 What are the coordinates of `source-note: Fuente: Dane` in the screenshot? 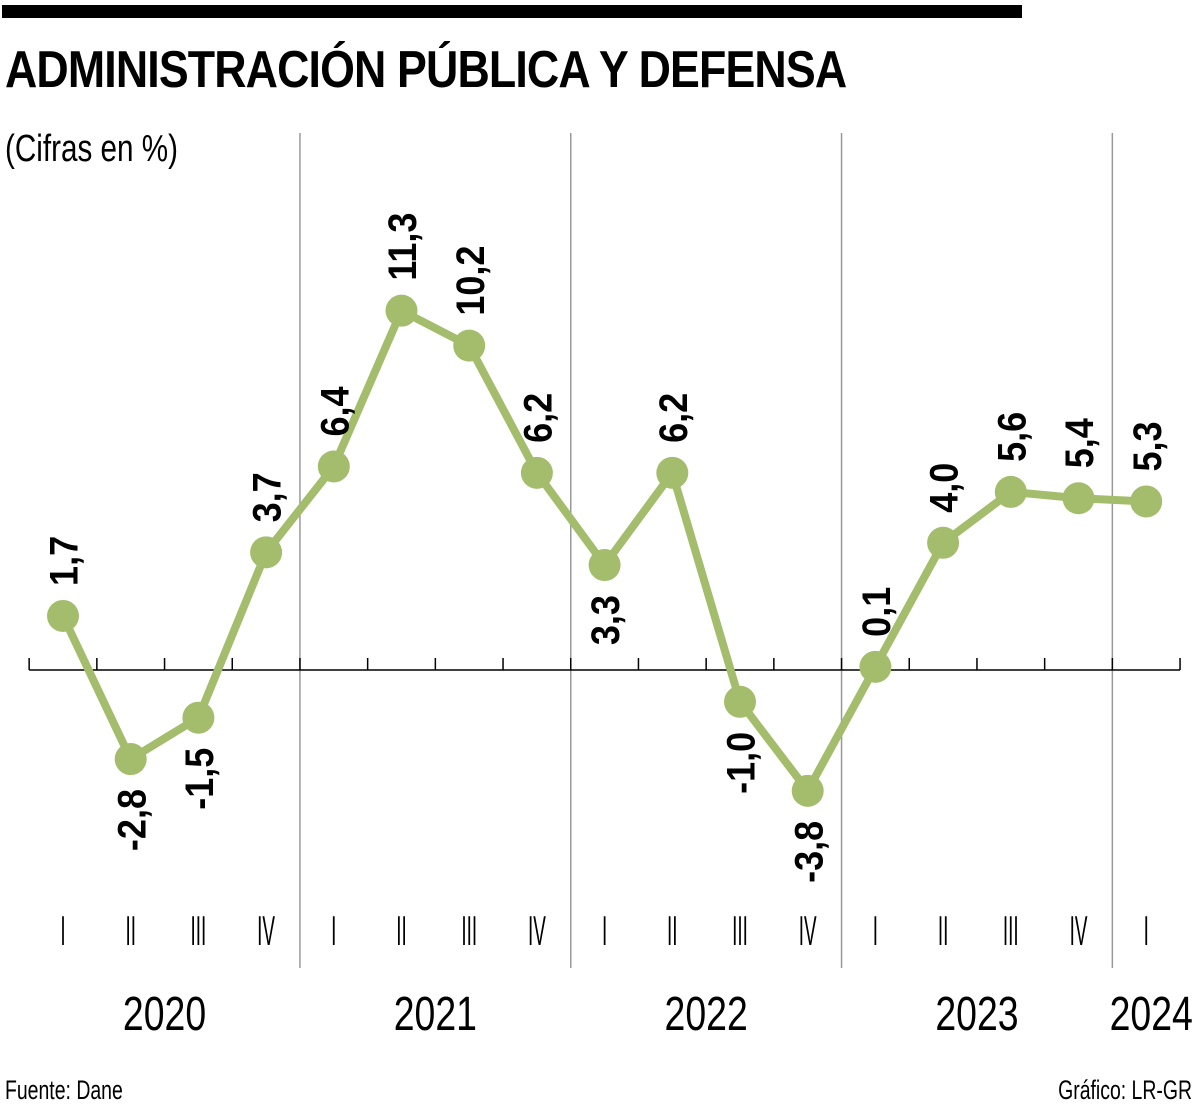 It's located at (64, 1090).